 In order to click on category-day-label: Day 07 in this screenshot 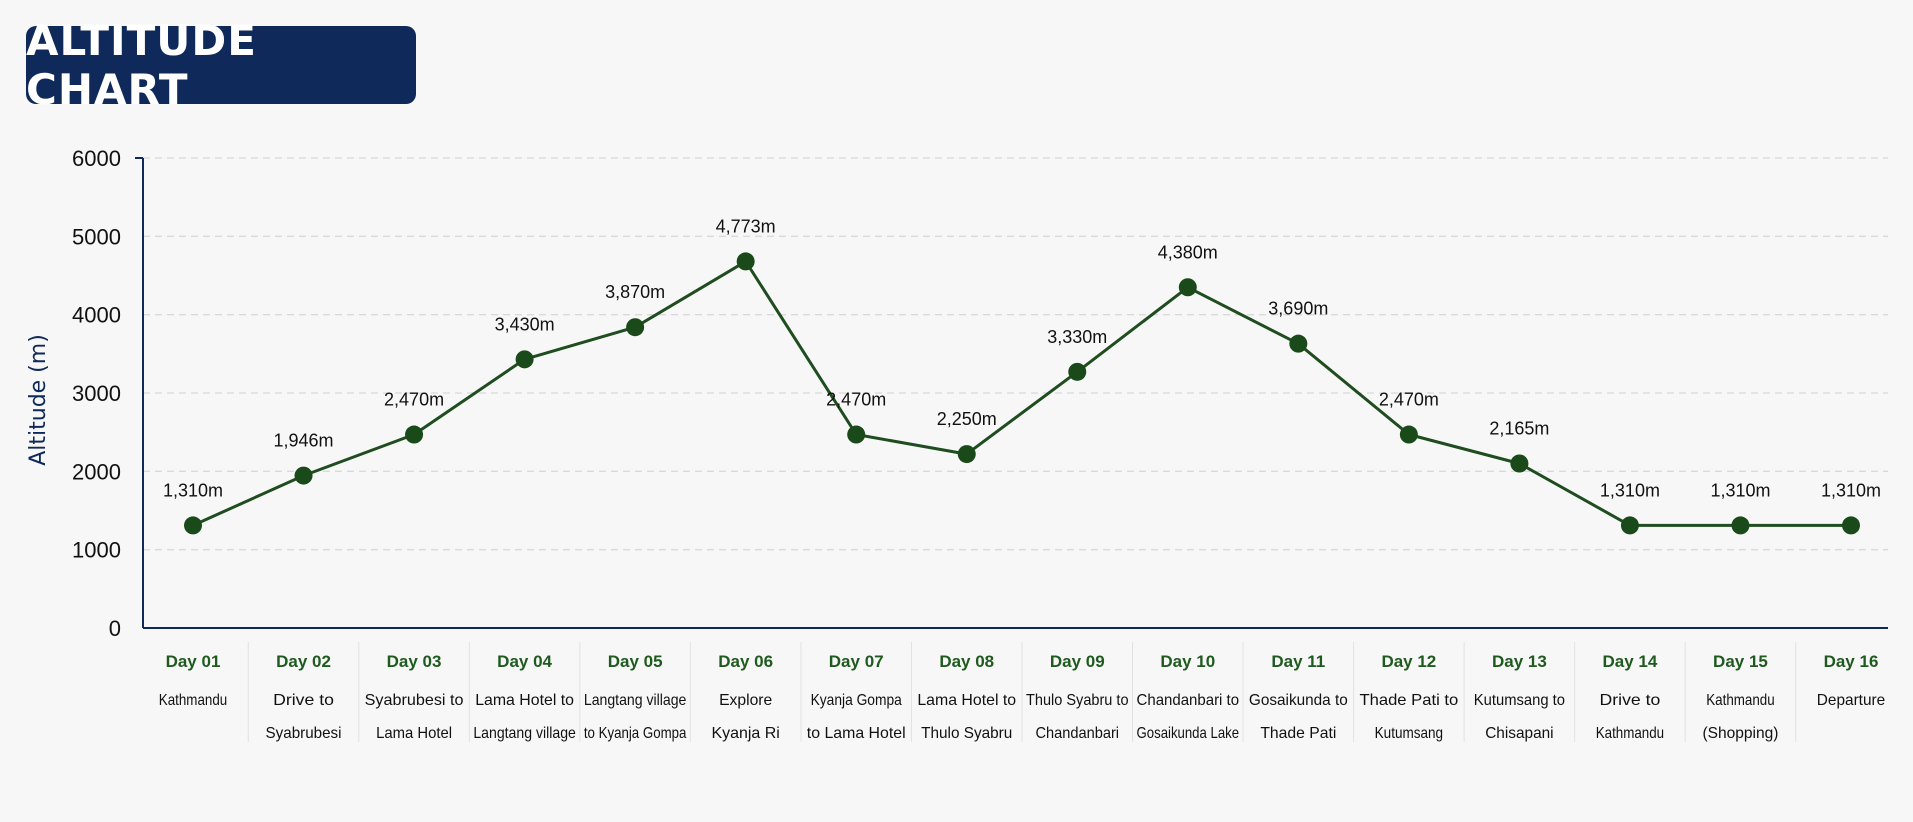, I will do `click(856, 661)`.